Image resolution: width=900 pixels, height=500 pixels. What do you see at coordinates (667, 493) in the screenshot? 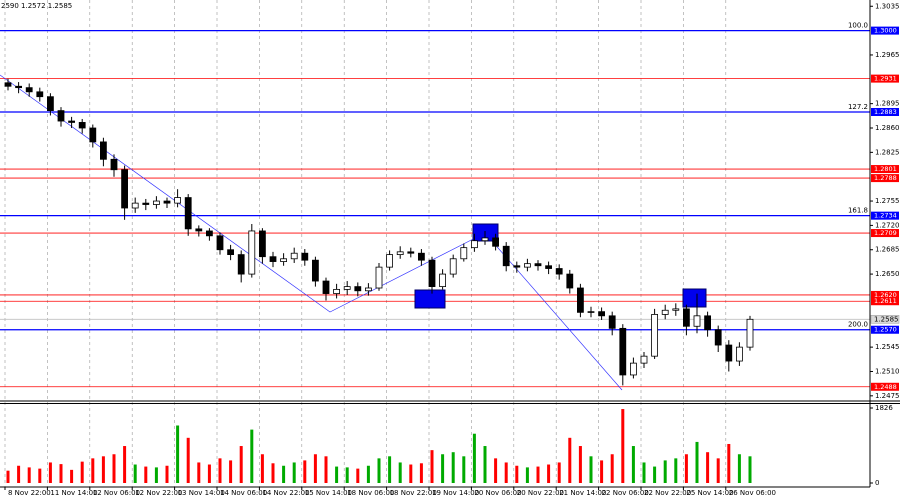
I see `x-tick-label: 22 Nov 22:00` at bounding box center [667, 493].